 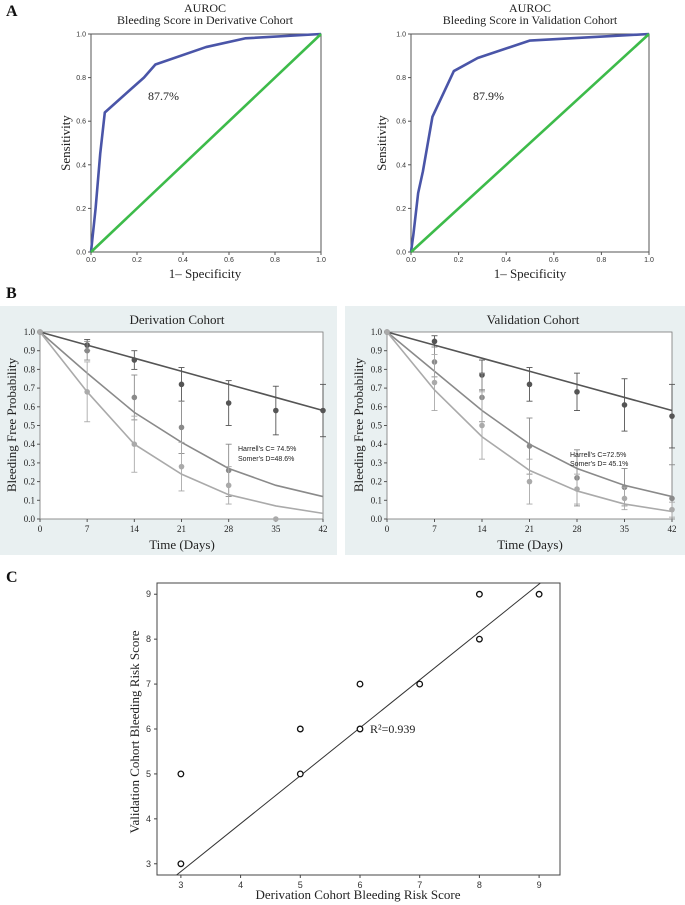 I want to click on km0-ytick-label: 0.8, so click(x=30, y=369).